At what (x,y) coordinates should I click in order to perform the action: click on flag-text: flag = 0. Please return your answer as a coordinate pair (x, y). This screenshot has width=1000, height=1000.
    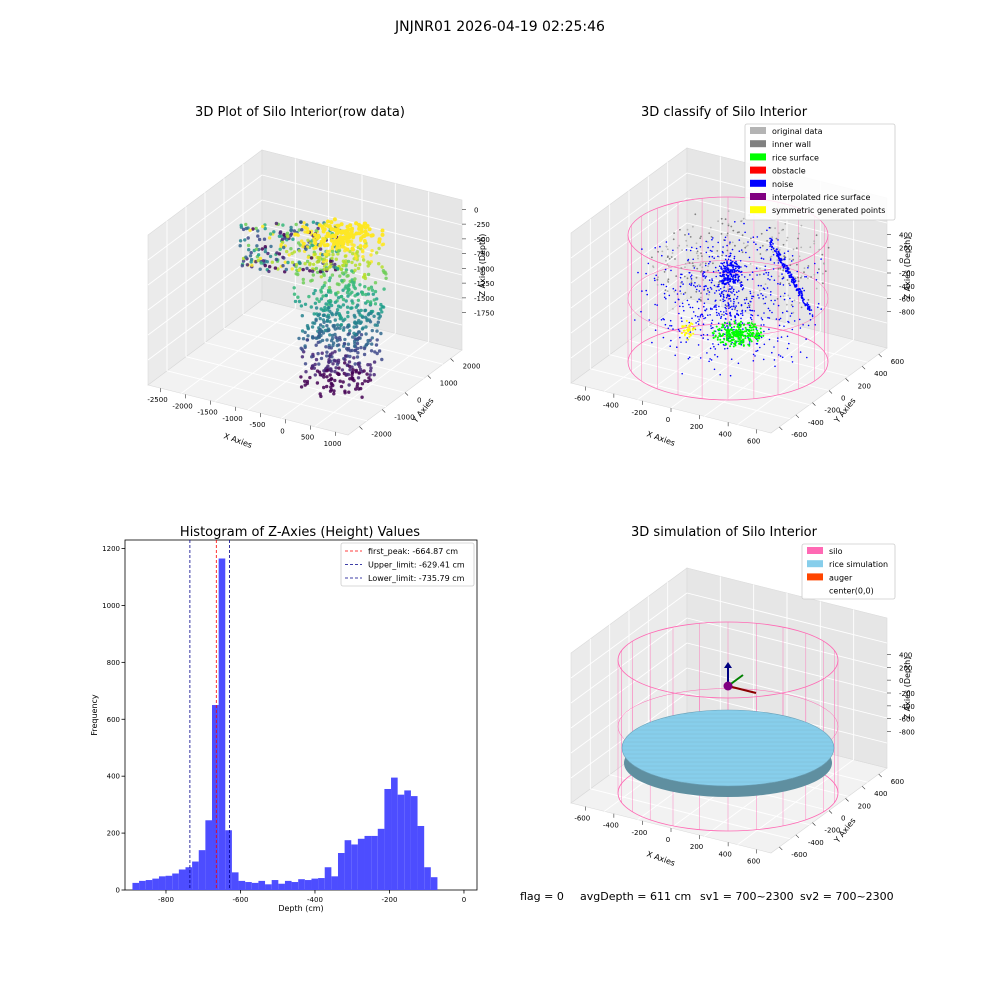
    Looking at the image, I should click on (542, 896).